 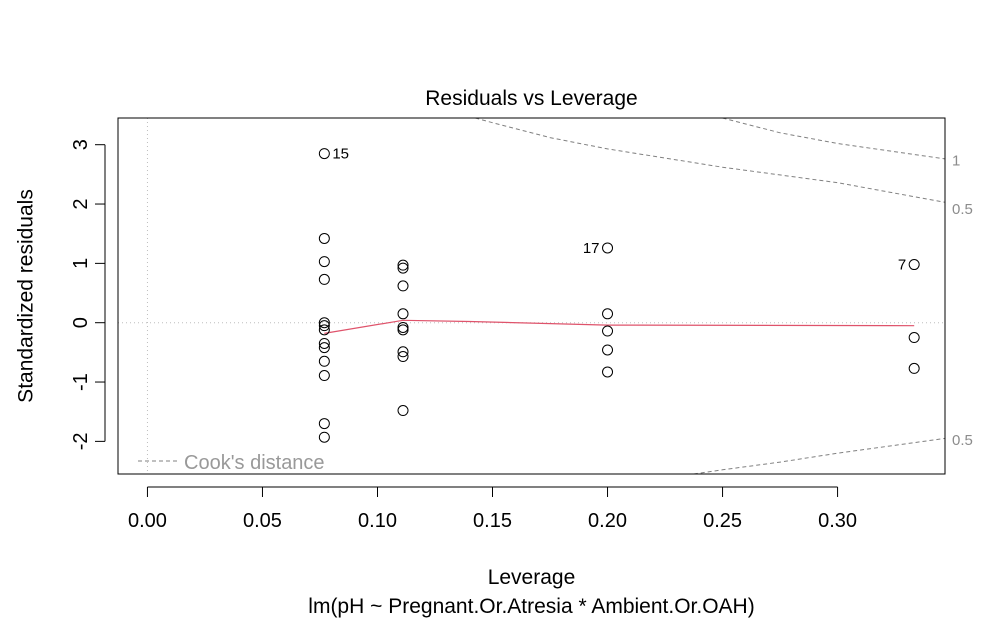 I want to click on y-axis: -2 -1 0 1 2 3, so click(x=88, y=294).